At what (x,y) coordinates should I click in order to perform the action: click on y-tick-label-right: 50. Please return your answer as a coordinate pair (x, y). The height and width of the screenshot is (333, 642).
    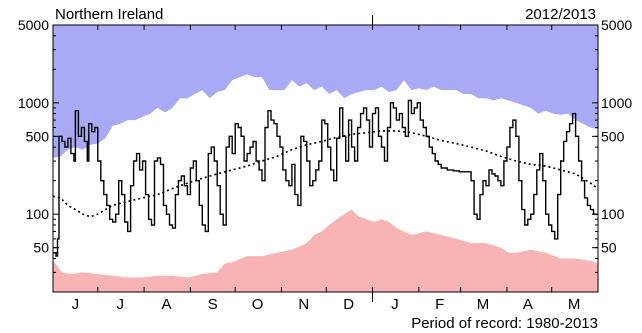
    Looking at the image, I should click on (609, 248).